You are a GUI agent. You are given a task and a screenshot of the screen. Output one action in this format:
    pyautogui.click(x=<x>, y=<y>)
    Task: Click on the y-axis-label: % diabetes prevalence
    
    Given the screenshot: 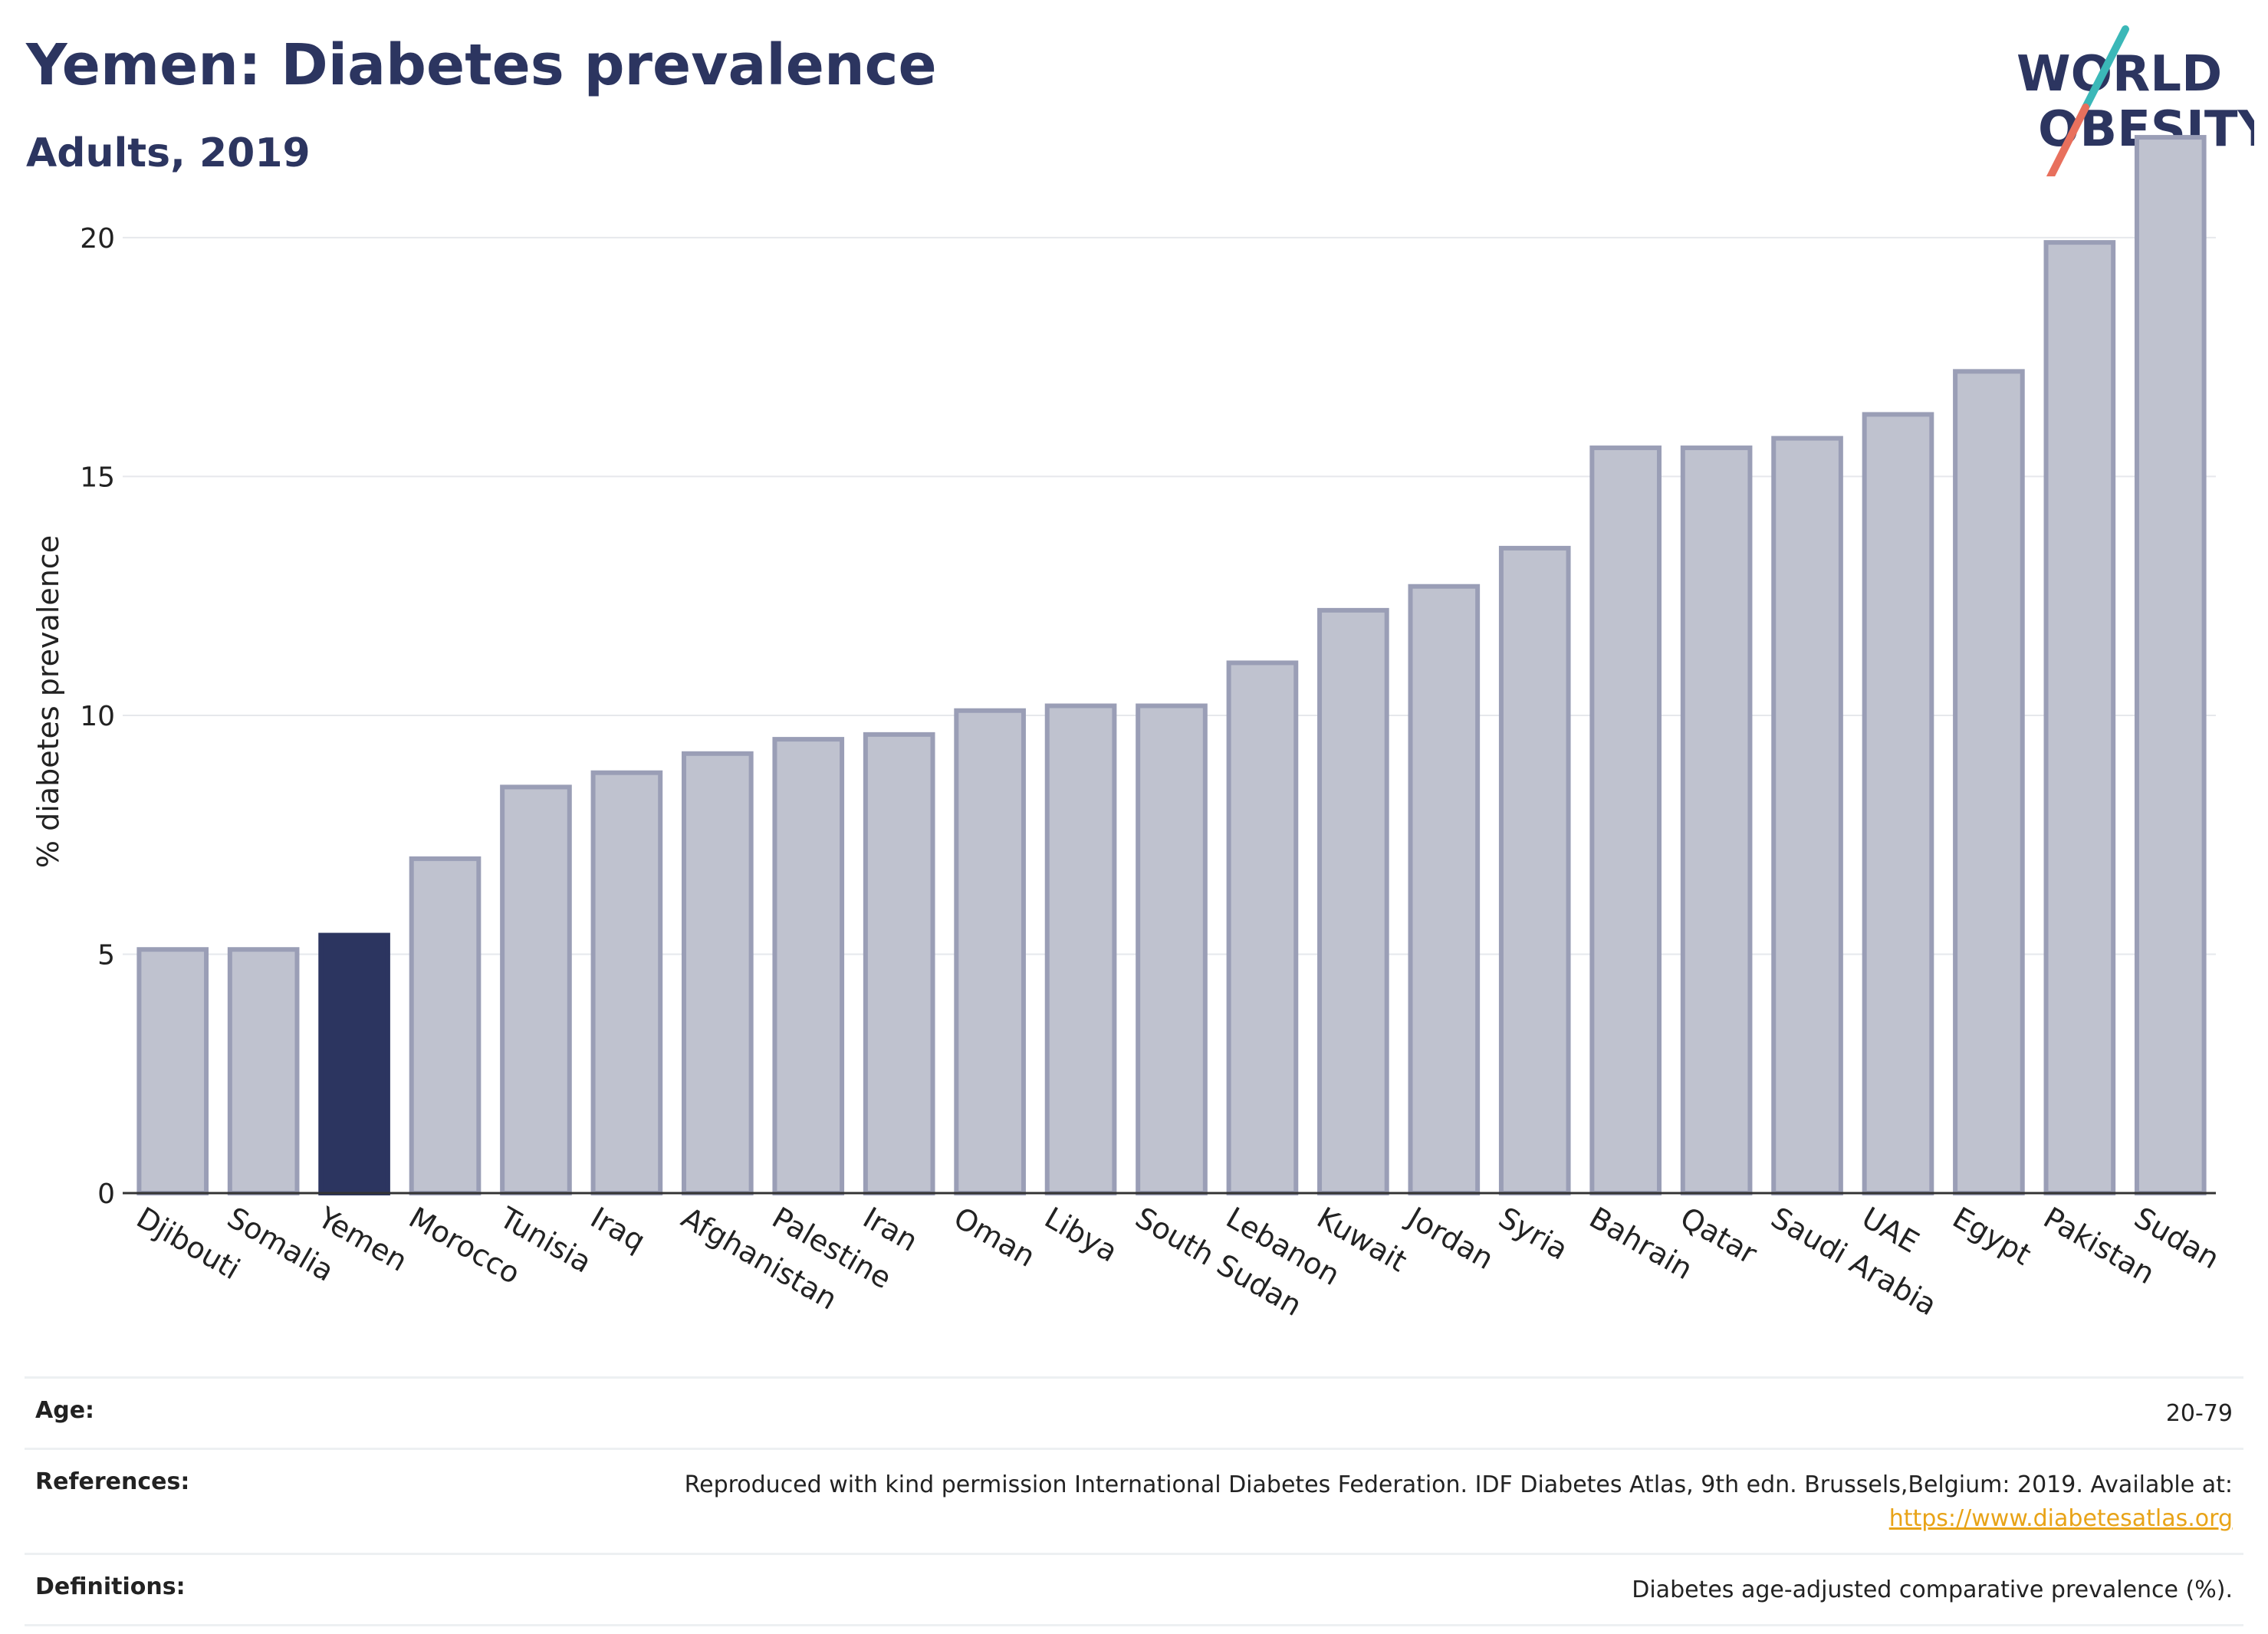 What is the action you would take?
    pyautogui.click(x=48, y=702)
    